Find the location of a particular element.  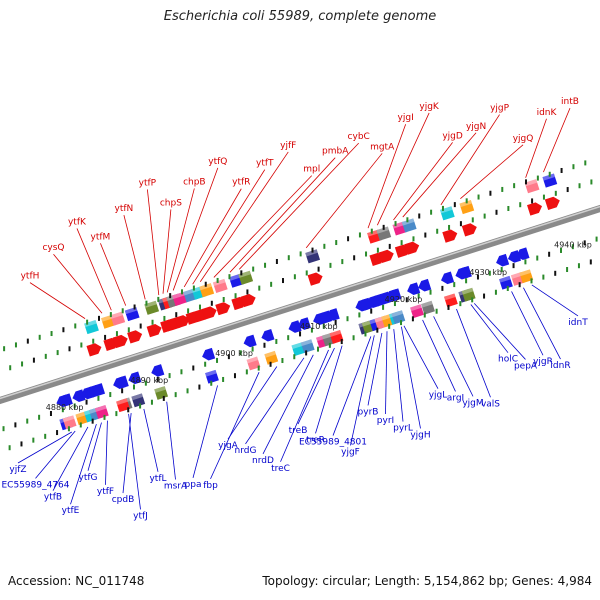

top-gene-label: intB is located at coordinates (570, 102).